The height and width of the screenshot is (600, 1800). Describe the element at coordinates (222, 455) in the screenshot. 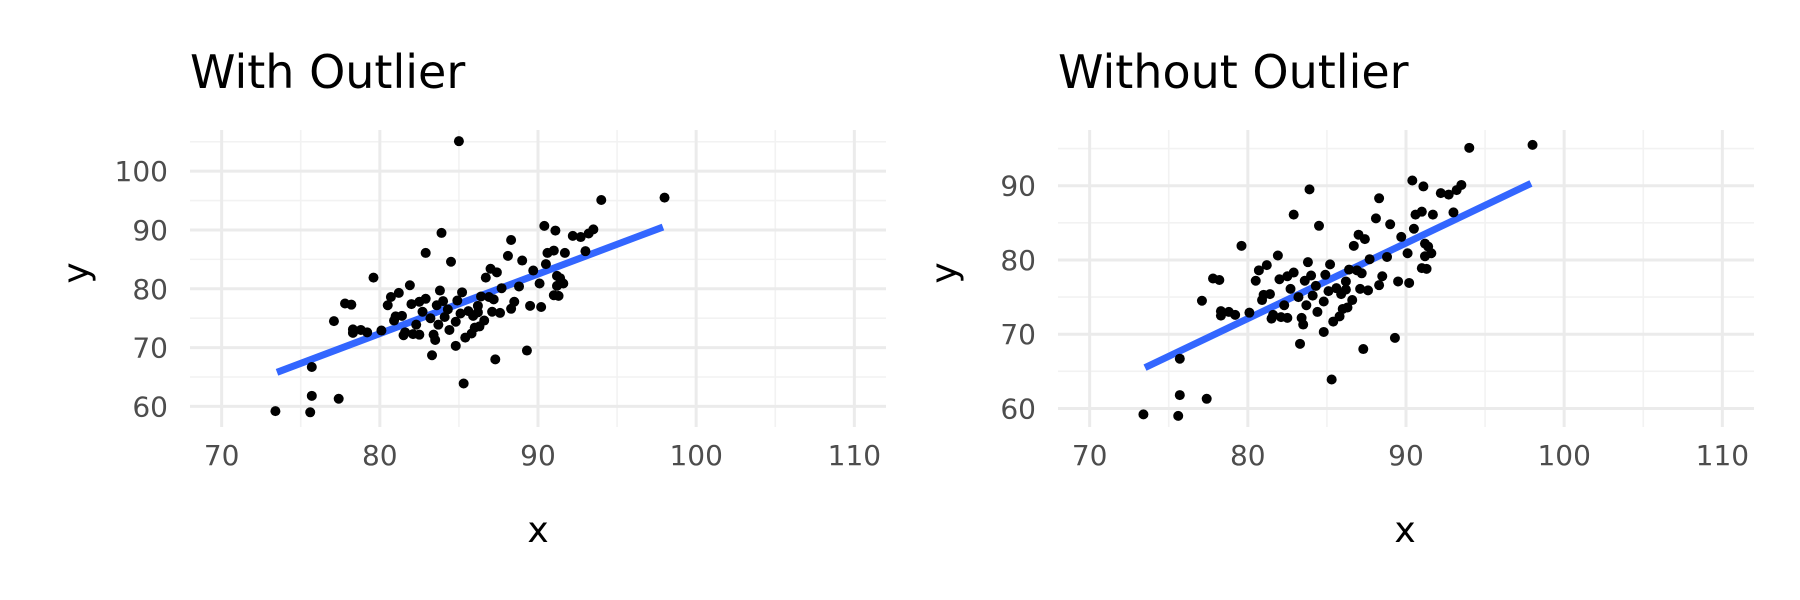

I see `x-tick-label: 70` at that location.